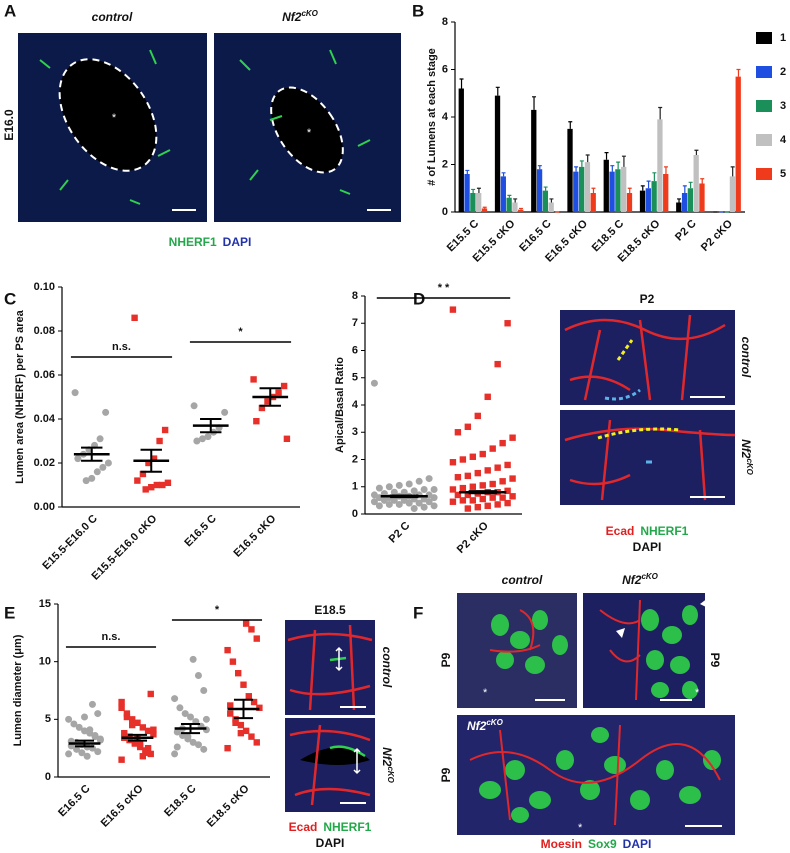 This screenshot has height=853, width=790. I want to click on significance-label: n.s., so click(111, 637).